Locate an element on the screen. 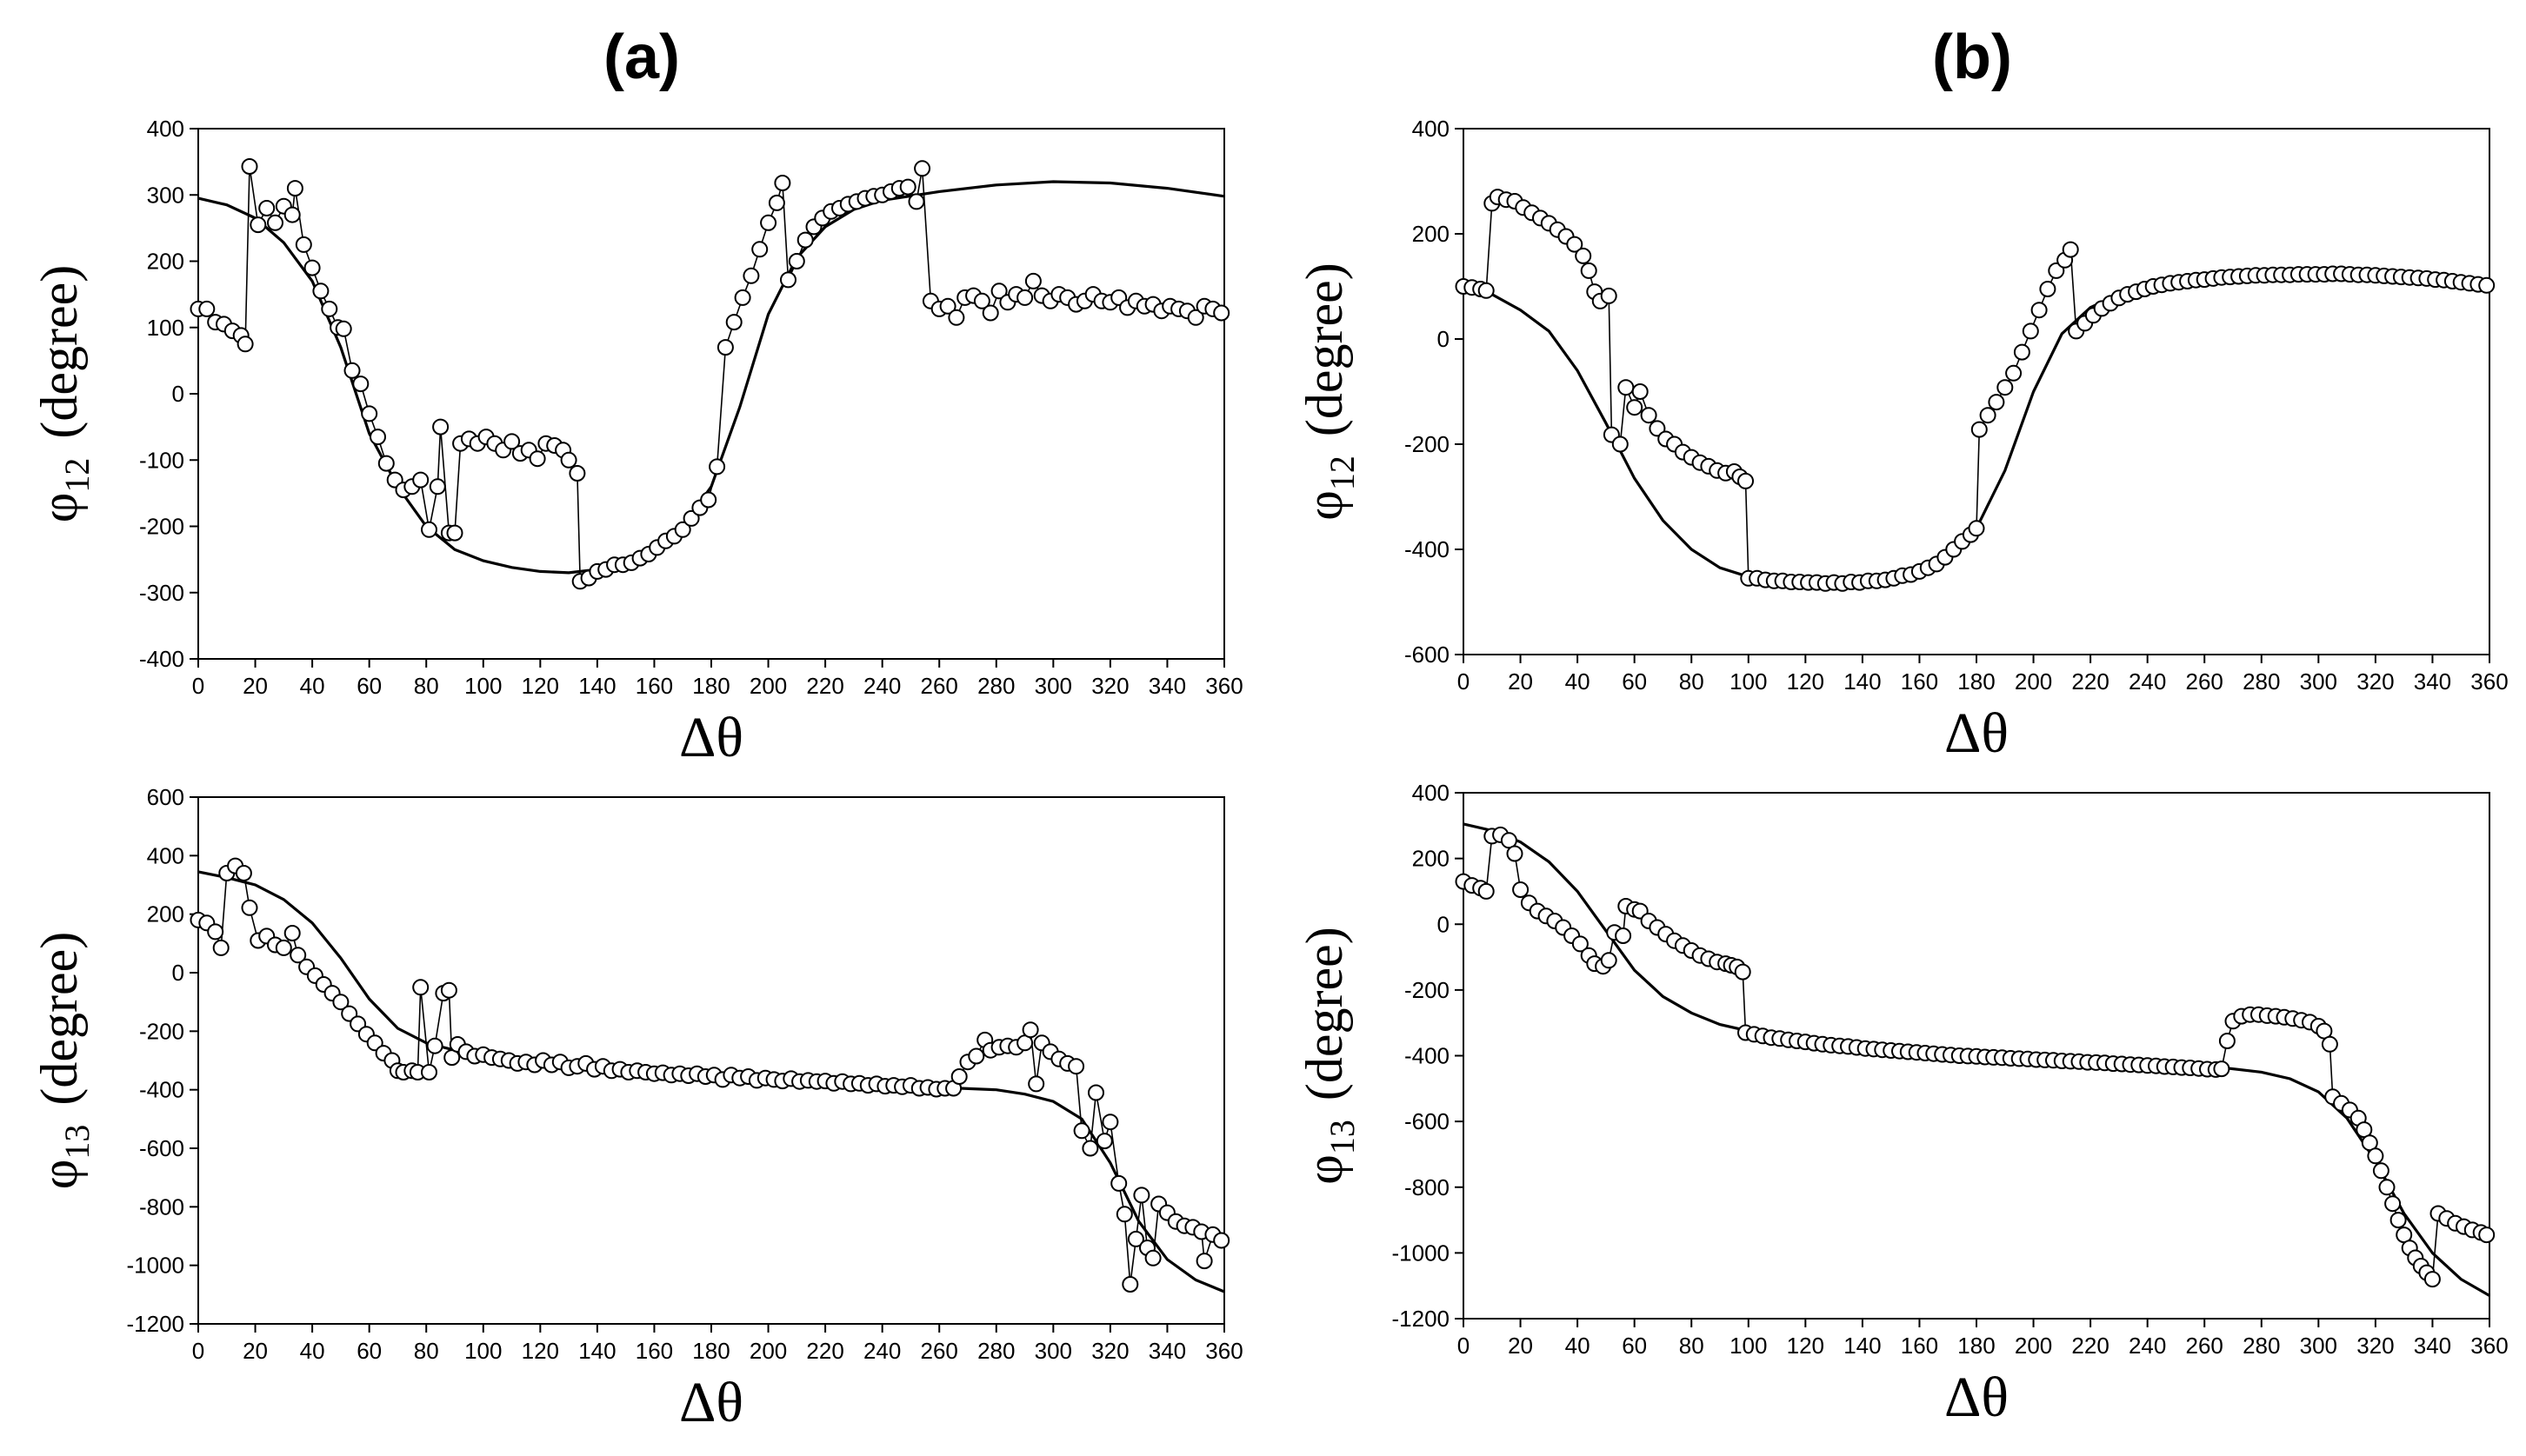 This screenshot has width=2526, height=1456. x-tick-label: 200 is located at coordinates (2033, 681).